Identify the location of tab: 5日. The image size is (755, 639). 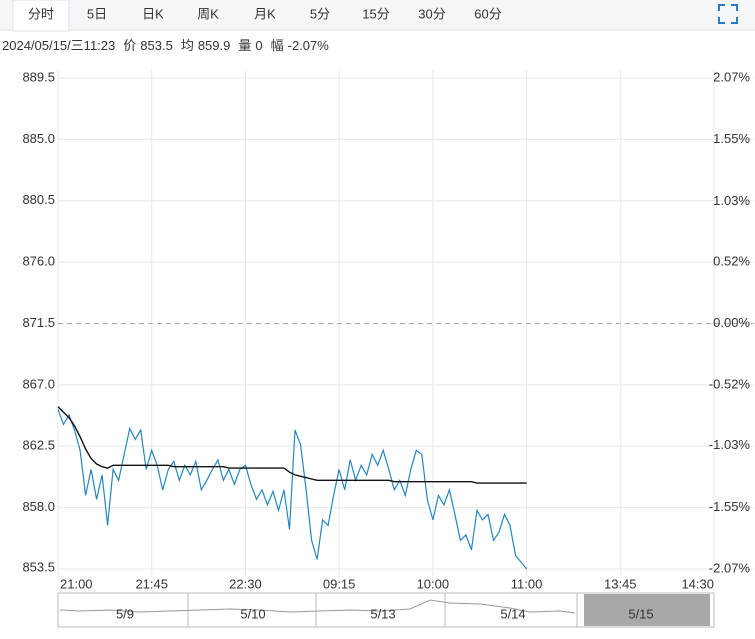
(97, 13).